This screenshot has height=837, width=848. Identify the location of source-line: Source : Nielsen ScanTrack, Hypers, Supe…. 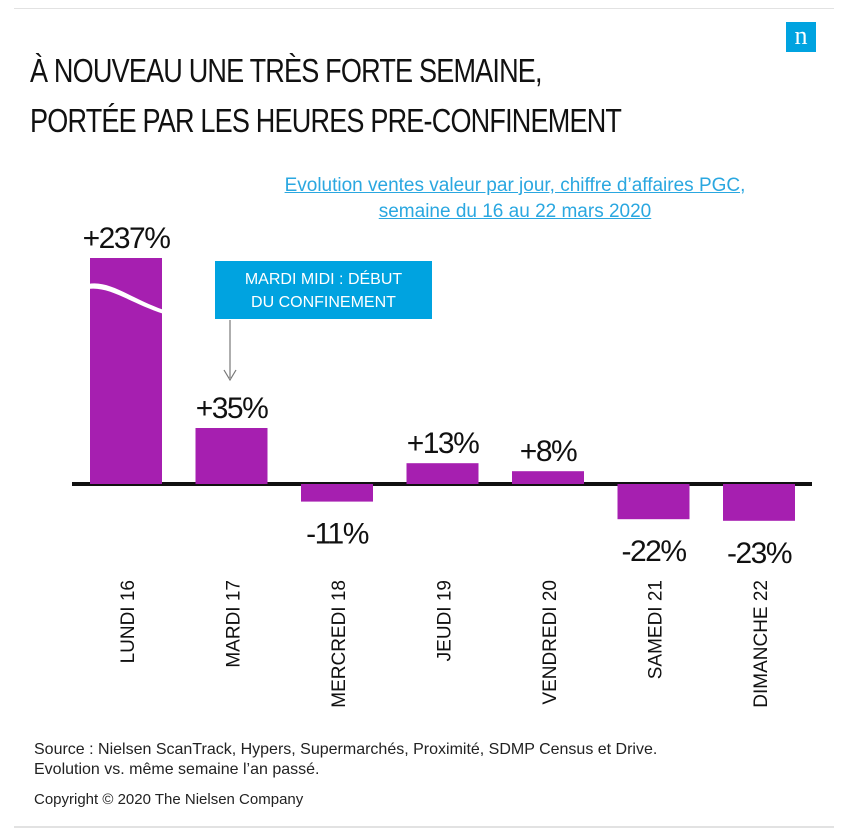
(346, 749).